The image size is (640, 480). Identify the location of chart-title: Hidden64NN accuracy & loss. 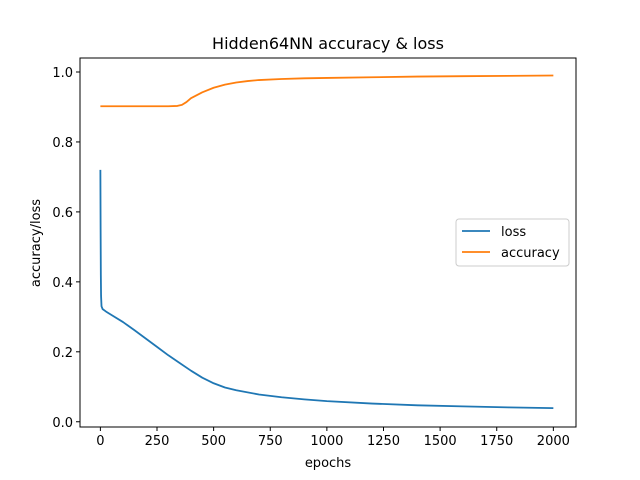
(328, 43).